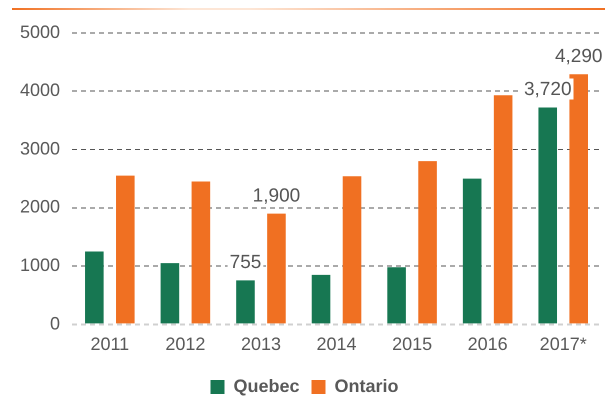  What do you see at coordinates (55, 323) in the screenshot?
I see `y-tick-label: 0` at bounding box center [55, 323].